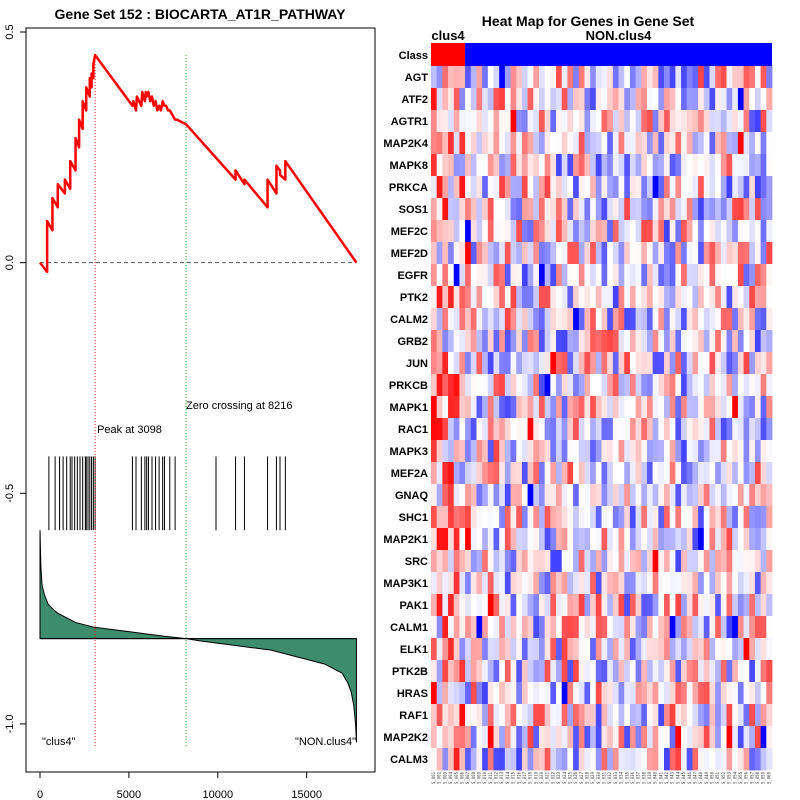  What do you see at coordinates (763, 777) in the screenshot?
I see `sample-label: S_059` at bounding box center [763, 777].